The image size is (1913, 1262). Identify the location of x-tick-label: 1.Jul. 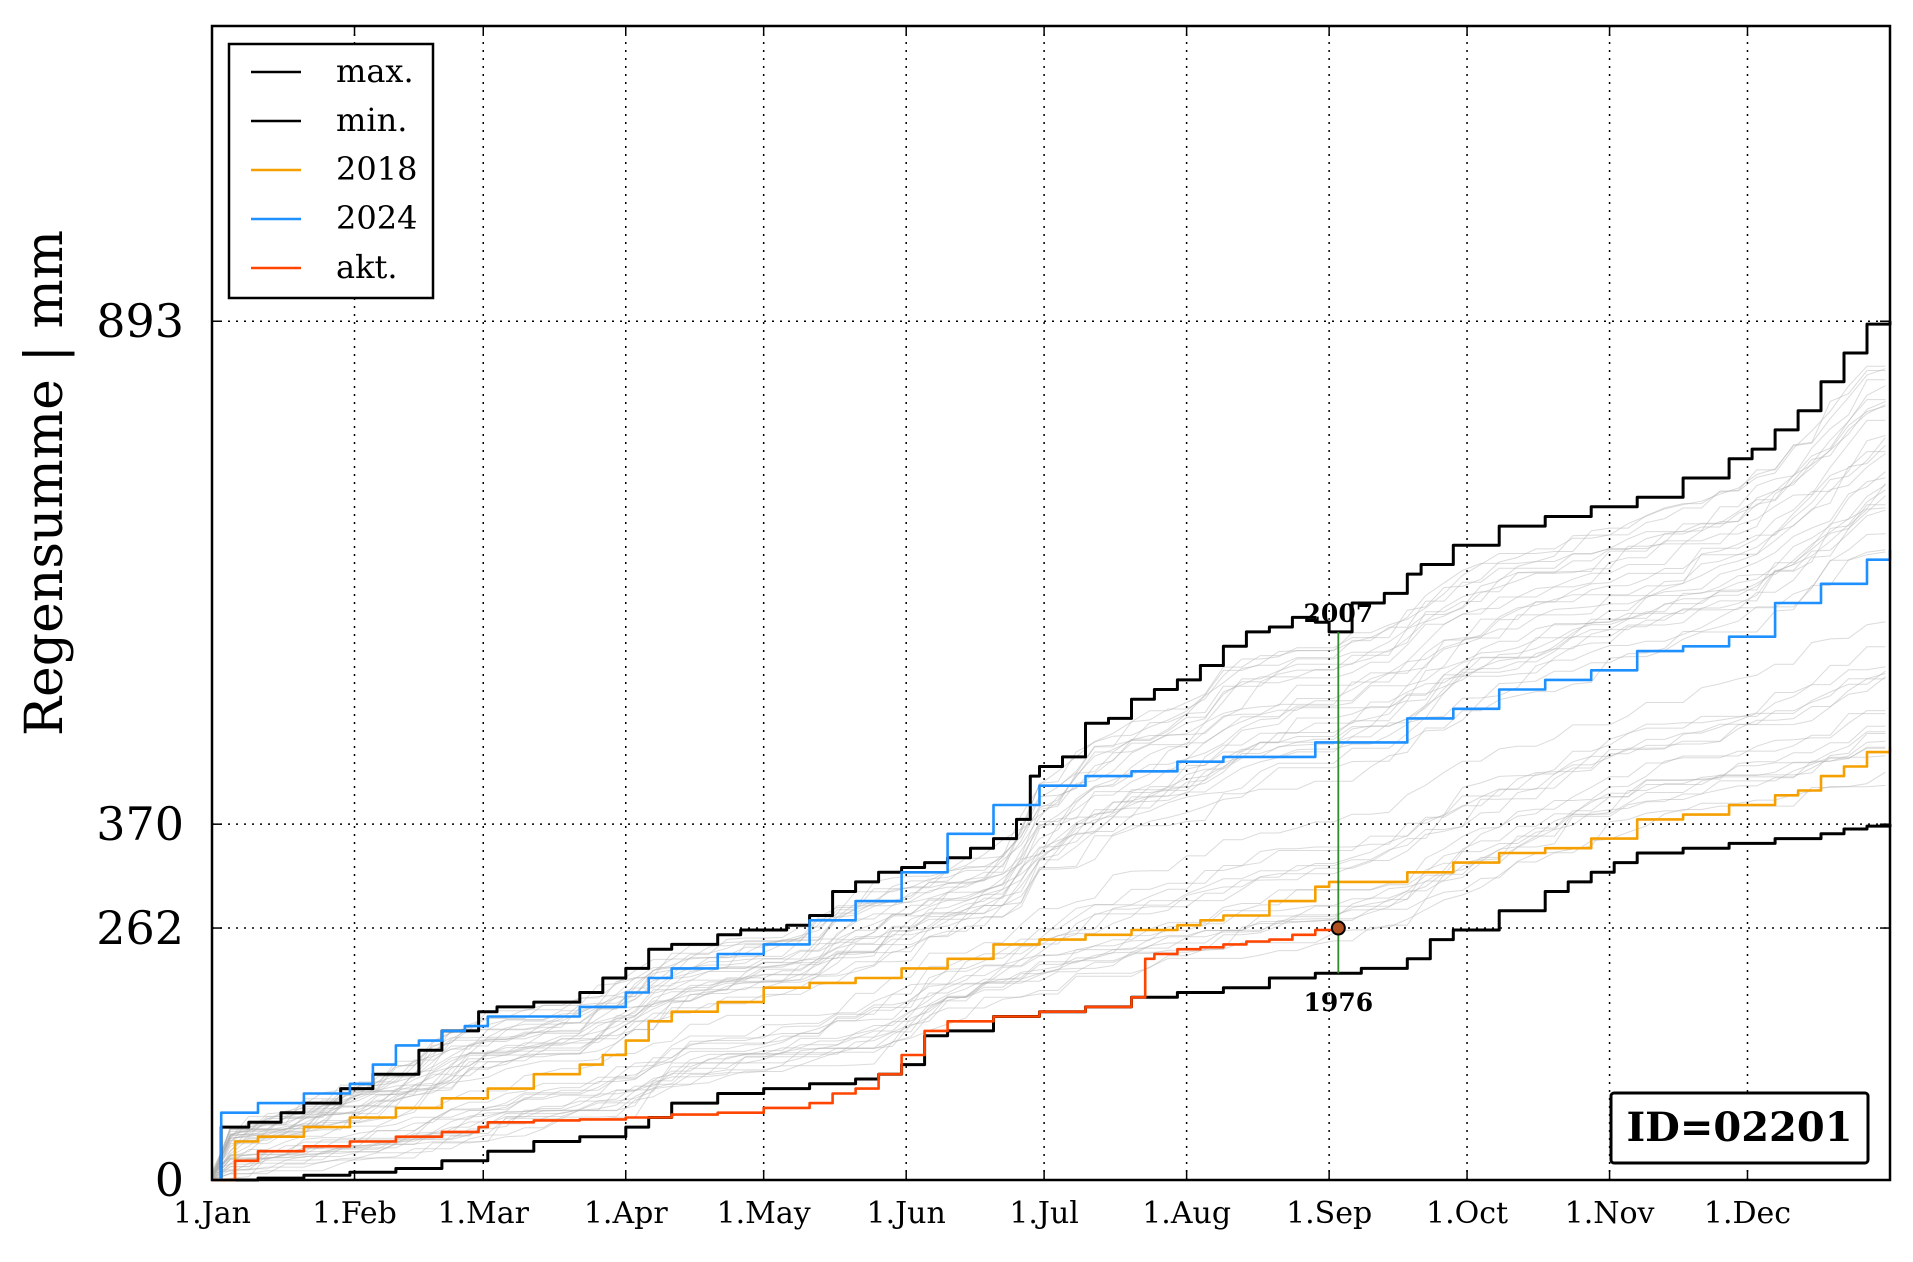
(1044, 1213).